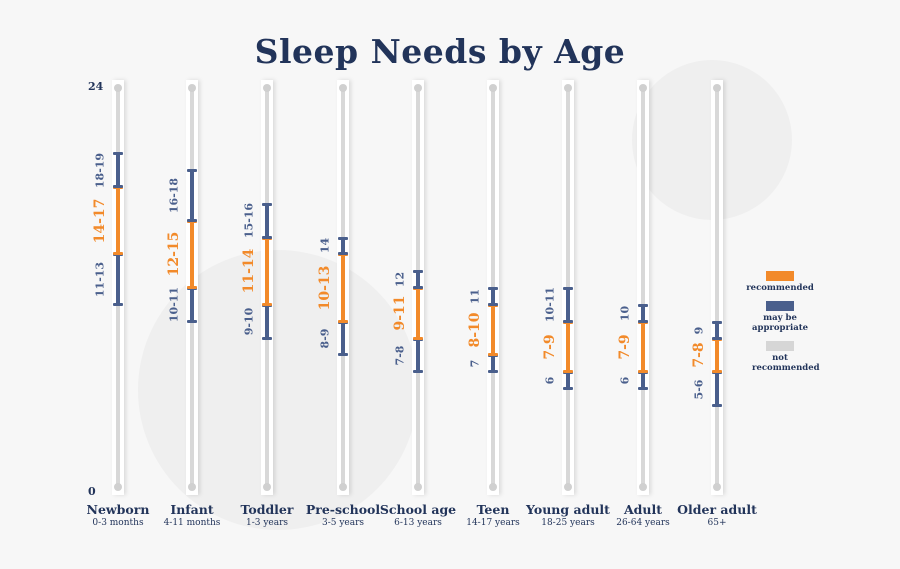 This screenshot has height=569, width=900. What do you see at coordinates (174, 254) in the screenshot?
I see `recommended-label: 12-15` at bounding box center [174, 254].